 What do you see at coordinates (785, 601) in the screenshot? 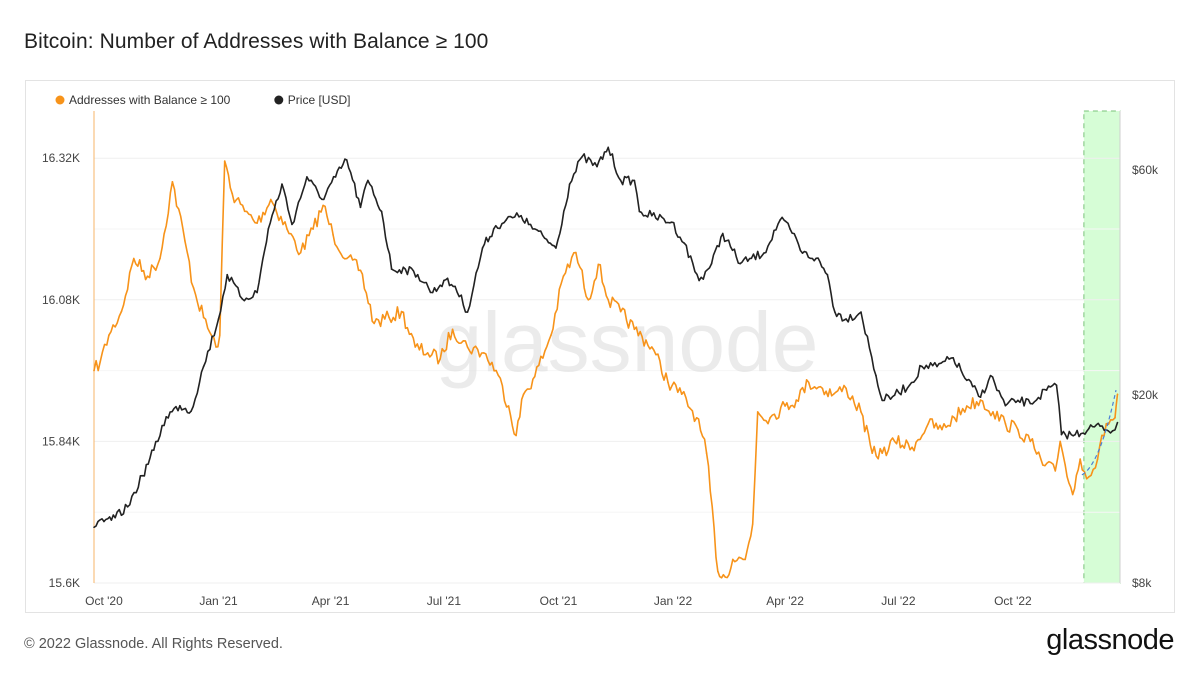
I see `x-axis-tick-label: Apr '22` at bounding box center [785, 601].